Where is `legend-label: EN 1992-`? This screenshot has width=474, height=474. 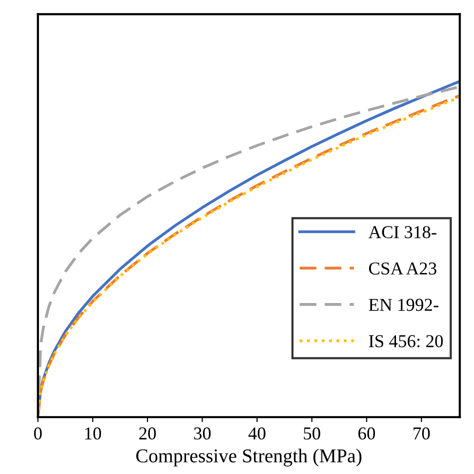 legend-label: EN 1992- is located at coordinates (403, 304).